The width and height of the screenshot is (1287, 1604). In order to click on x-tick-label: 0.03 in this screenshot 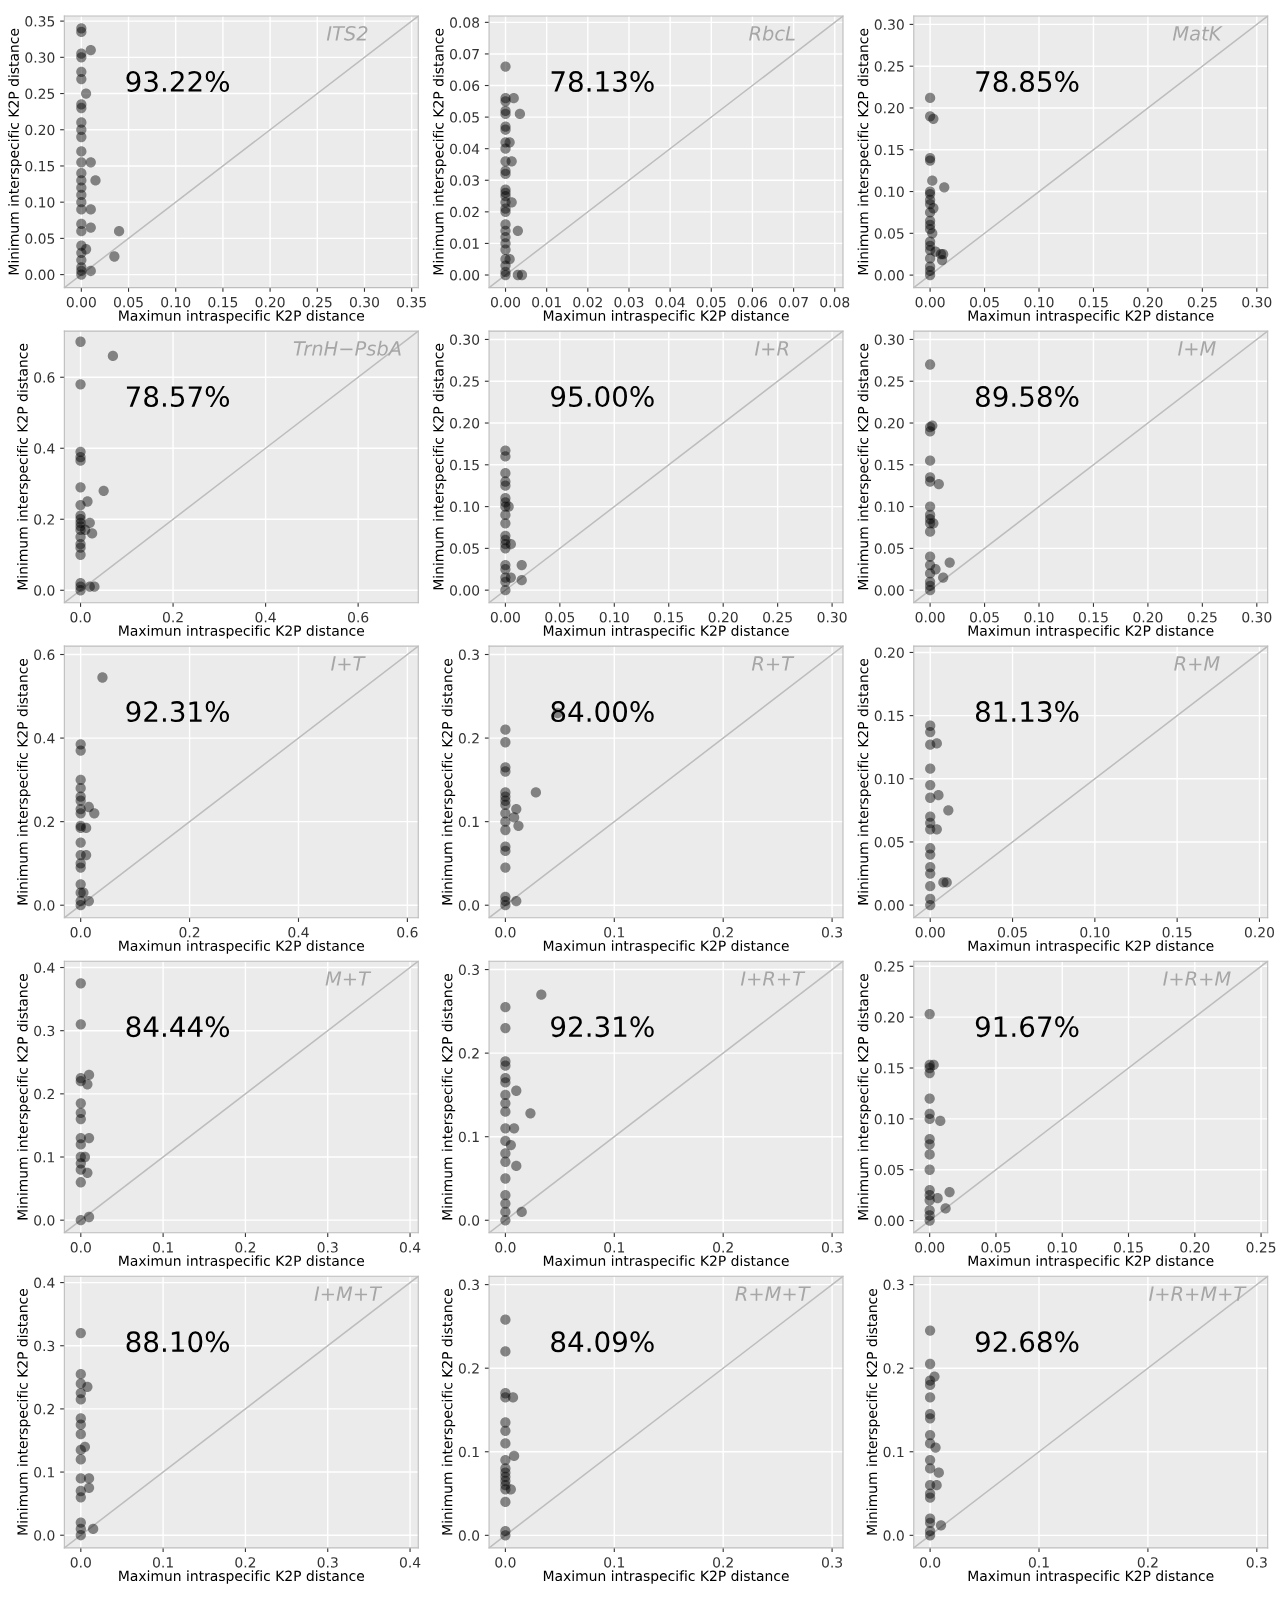, I will do `click(629, 302)`.